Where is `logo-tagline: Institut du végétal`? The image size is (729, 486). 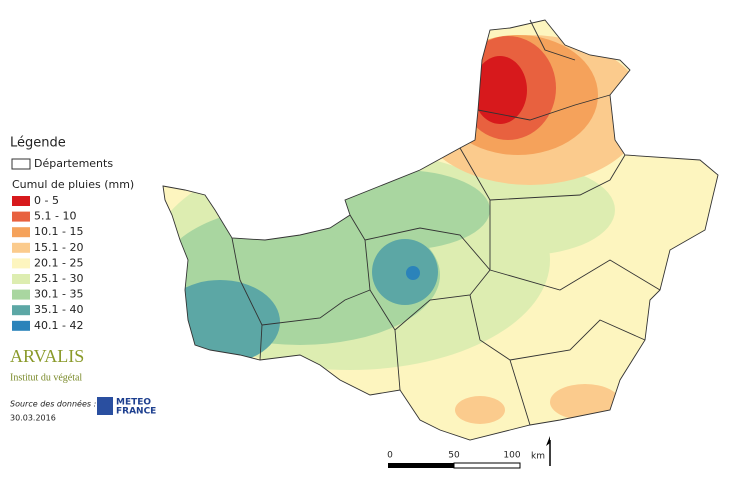
logo-tagline: Institut du végétal is located at coordinates (46, 377).